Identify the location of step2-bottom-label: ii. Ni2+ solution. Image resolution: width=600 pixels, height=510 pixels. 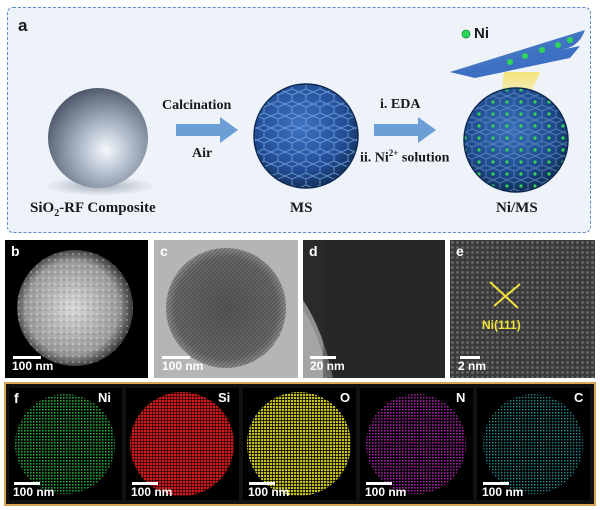
(405, 157).